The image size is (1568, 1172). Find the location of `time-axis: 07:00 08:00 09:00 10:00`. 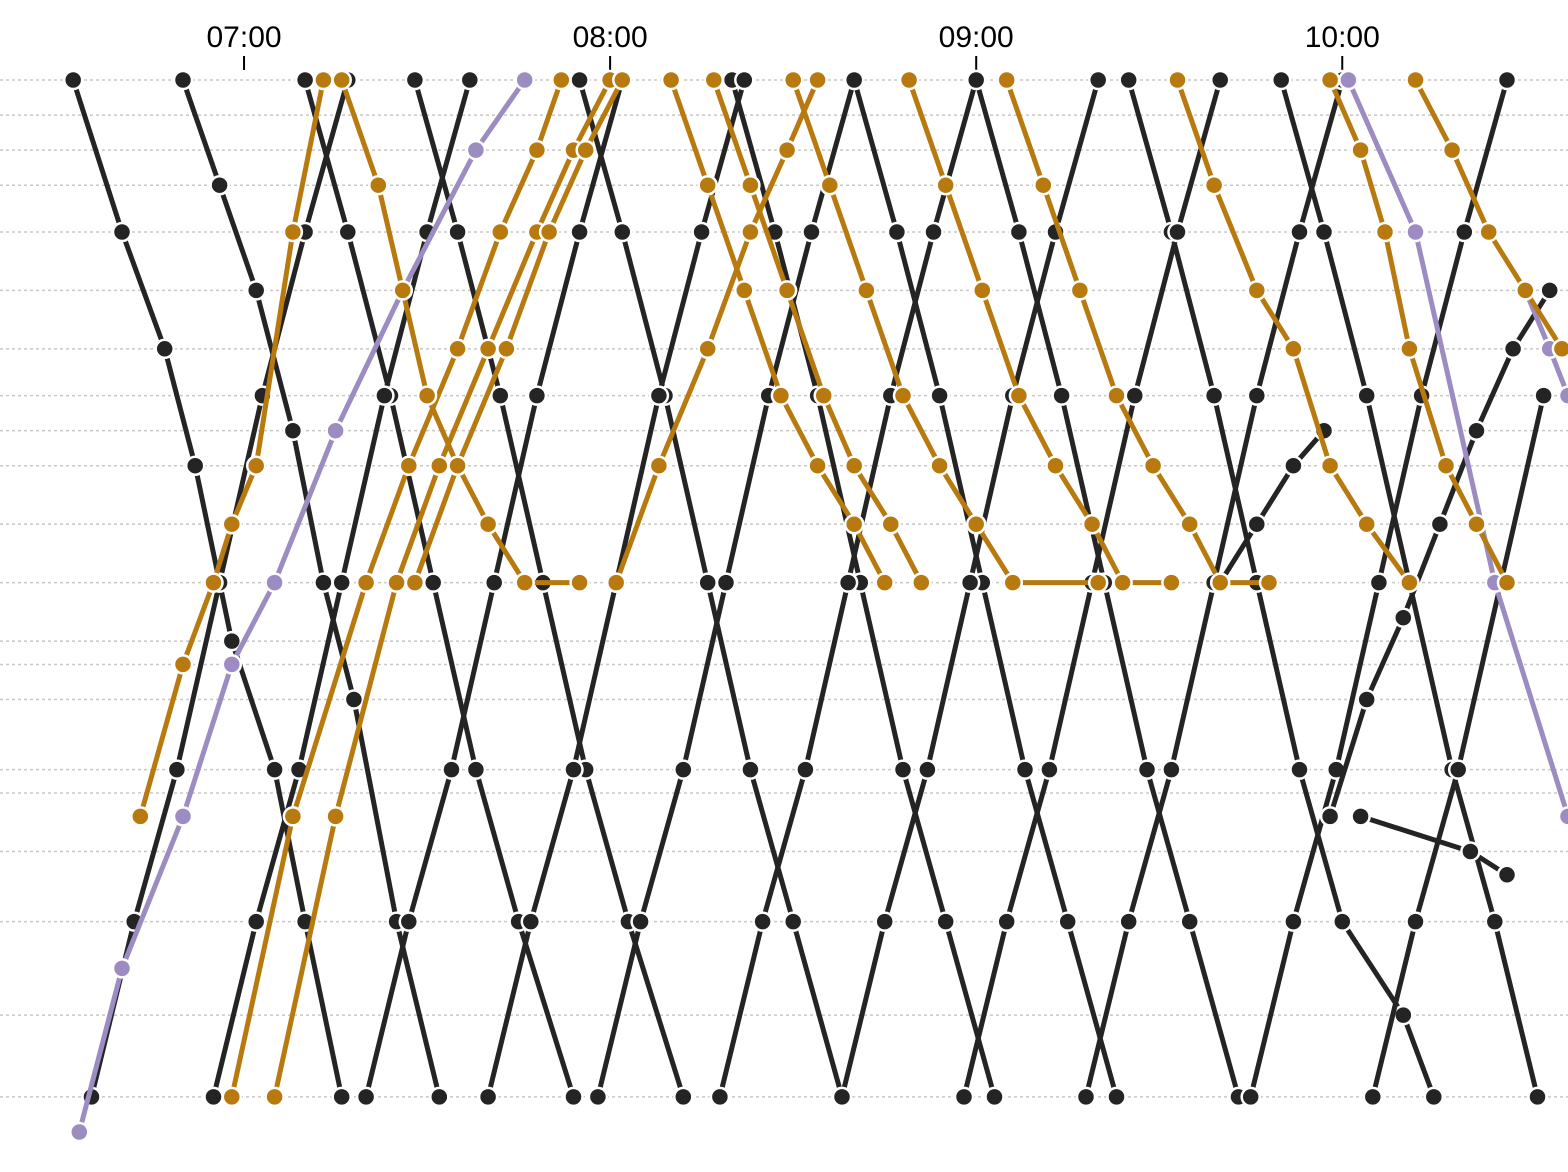

time-axis: 07:00 08:00 09:00 10:00 is located at coordinates (793, 45).